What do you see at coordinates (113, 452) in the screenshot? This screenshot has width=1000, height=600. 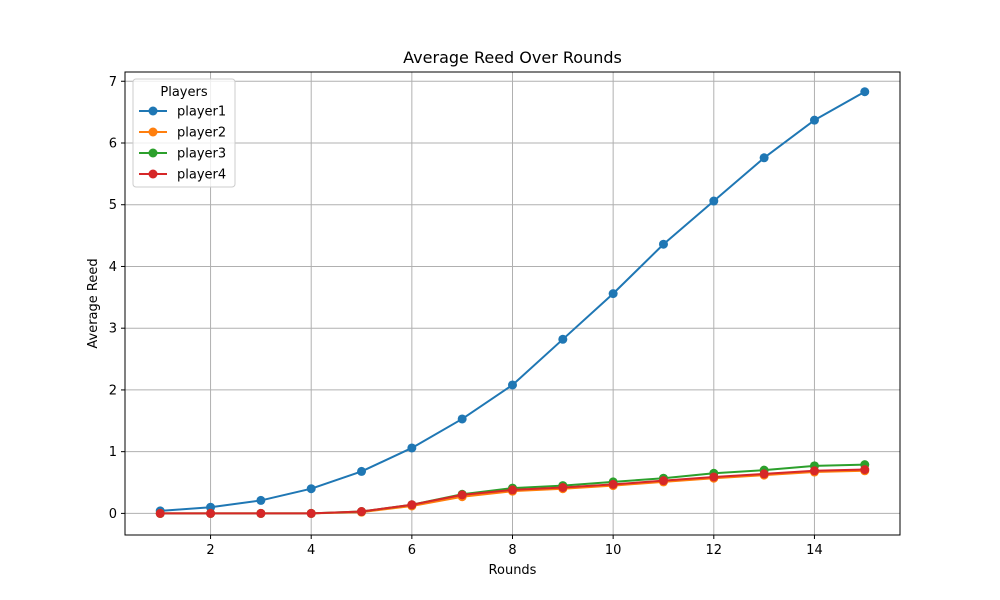 I see `y-tick-label: 1` at bounding box center [113, 452].